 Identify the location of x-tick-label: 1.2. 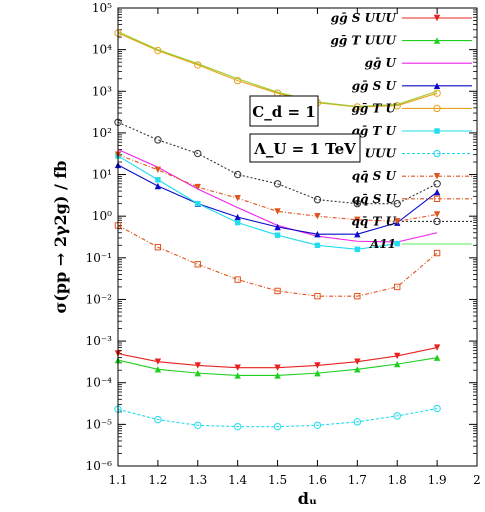
(157, 480).